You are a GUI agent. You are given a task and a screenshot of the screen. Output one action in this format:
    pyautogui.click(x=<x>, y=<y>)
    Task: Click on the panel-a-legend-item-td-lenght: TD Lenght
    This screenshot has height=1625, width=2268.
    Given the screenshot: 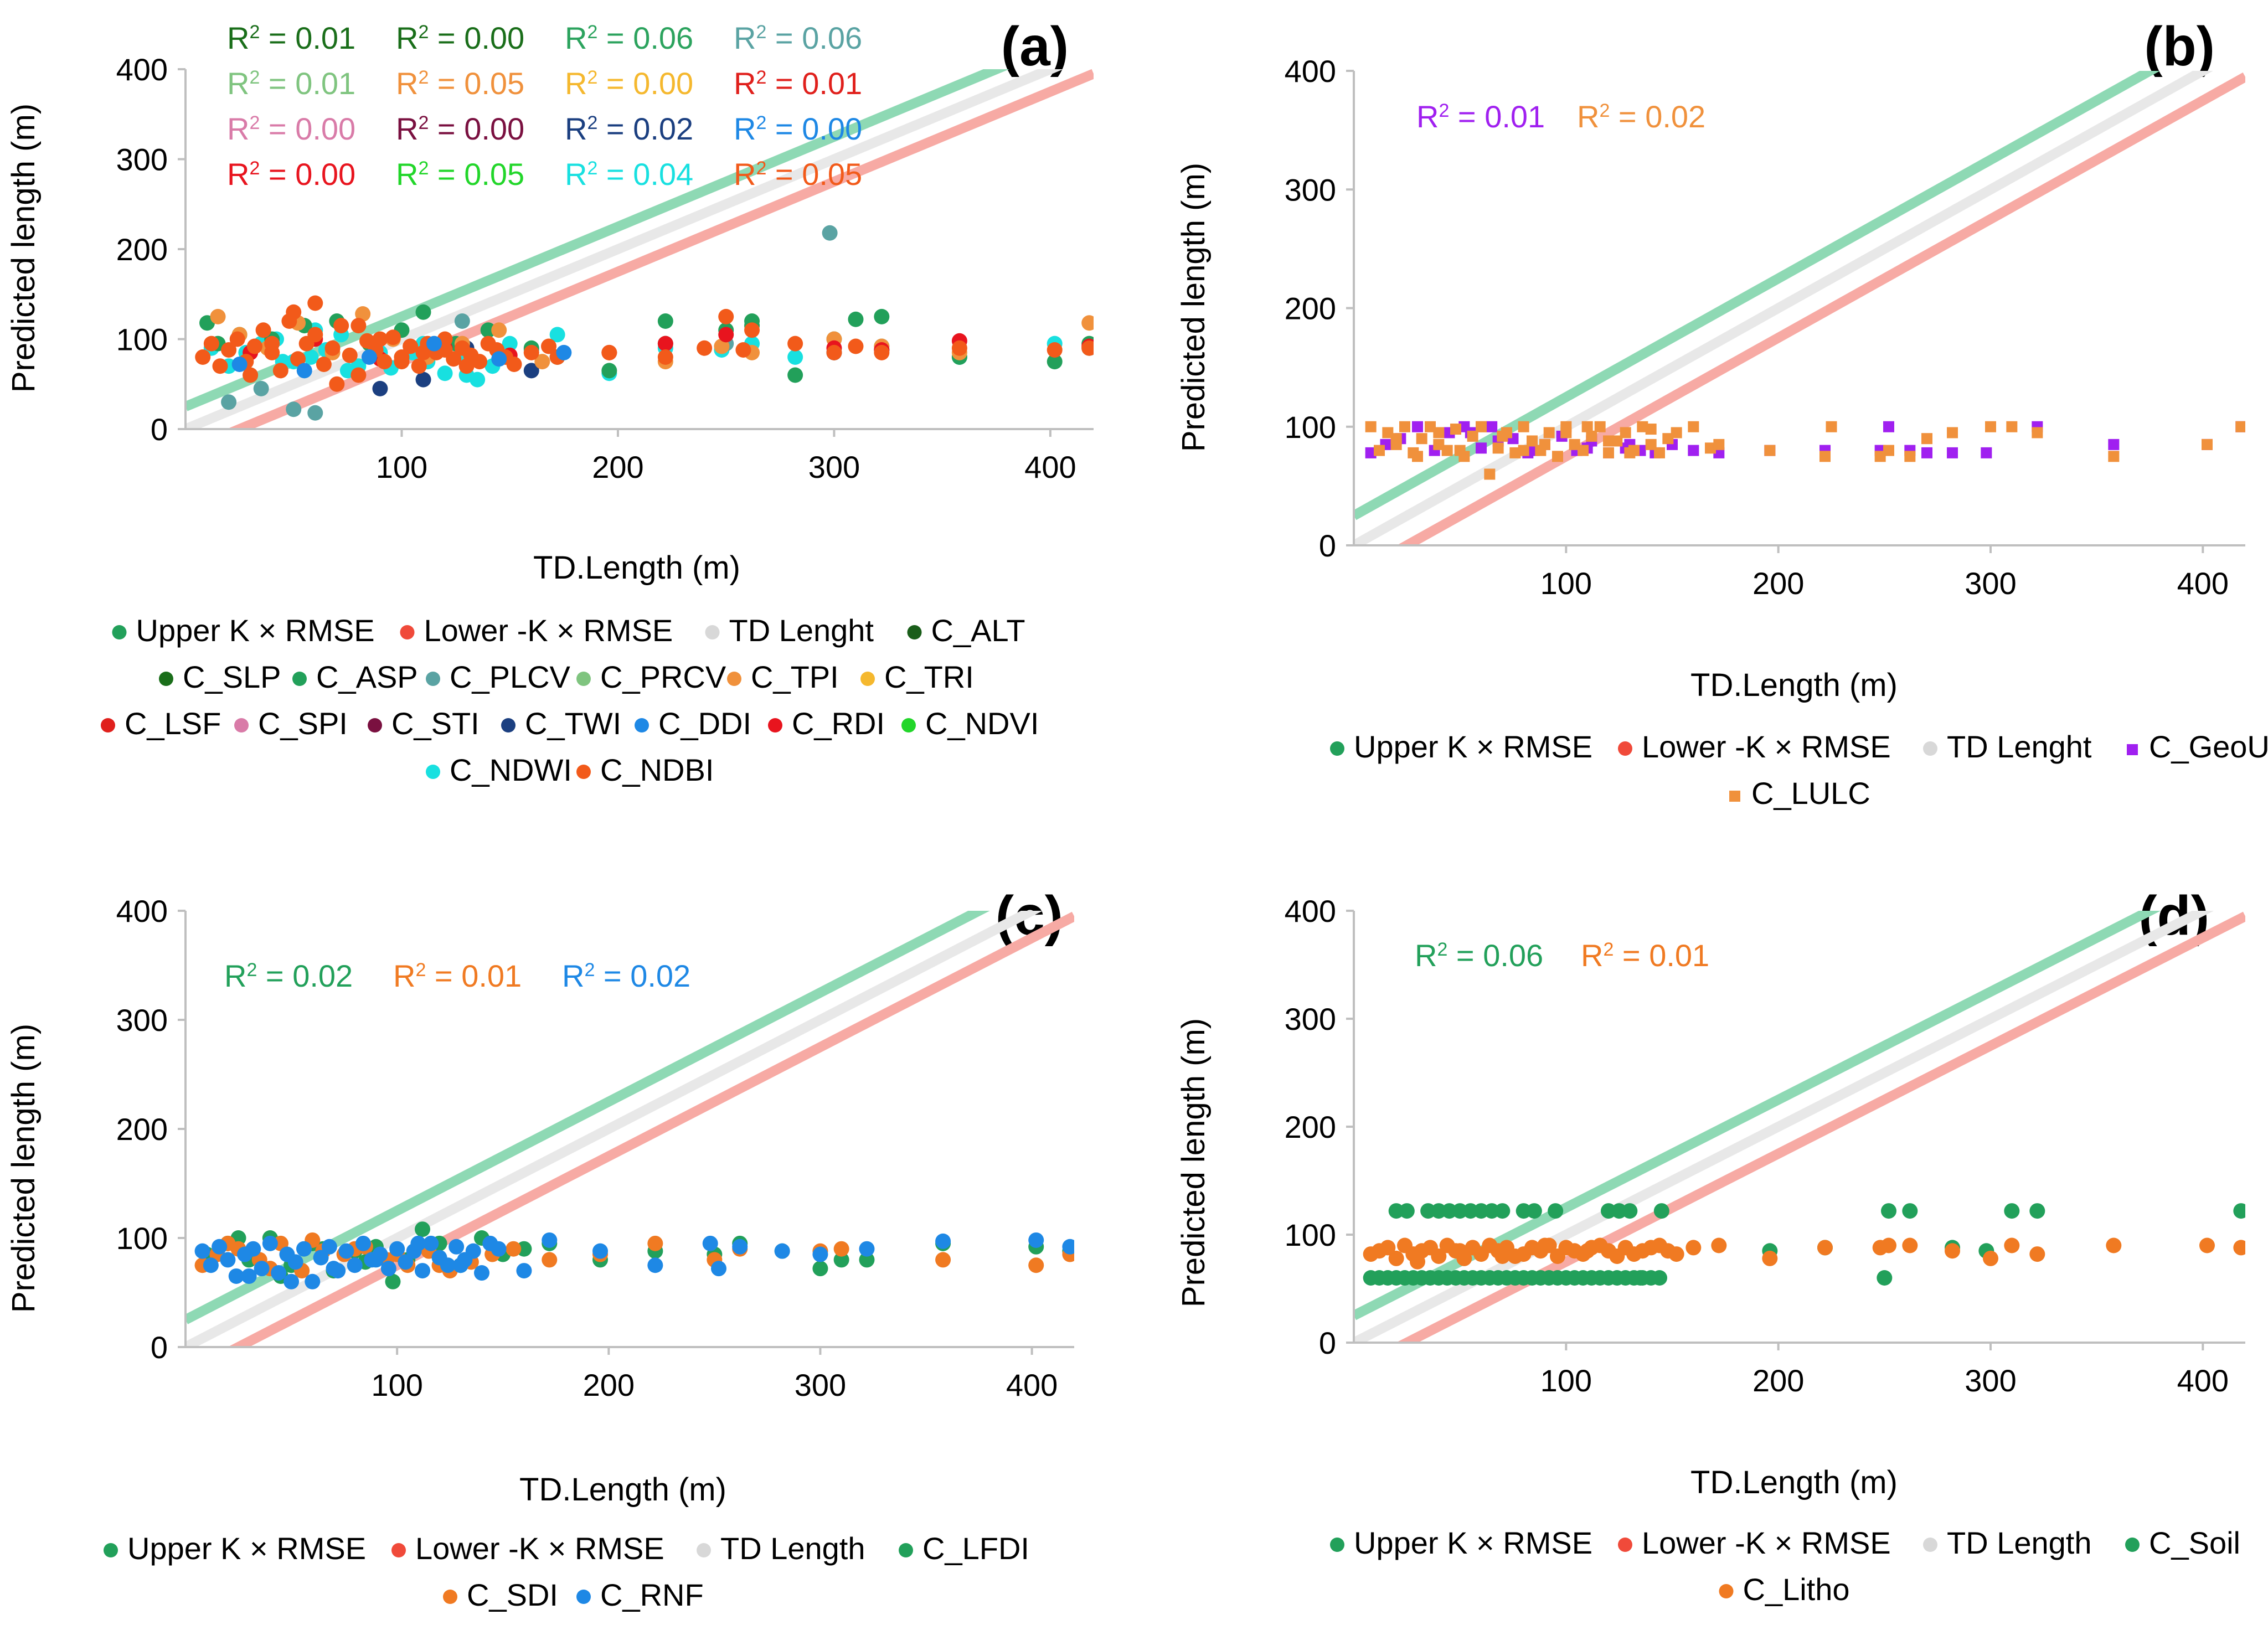 What is the action you would take?
    pyautogui.click(x=789, y=630)
    